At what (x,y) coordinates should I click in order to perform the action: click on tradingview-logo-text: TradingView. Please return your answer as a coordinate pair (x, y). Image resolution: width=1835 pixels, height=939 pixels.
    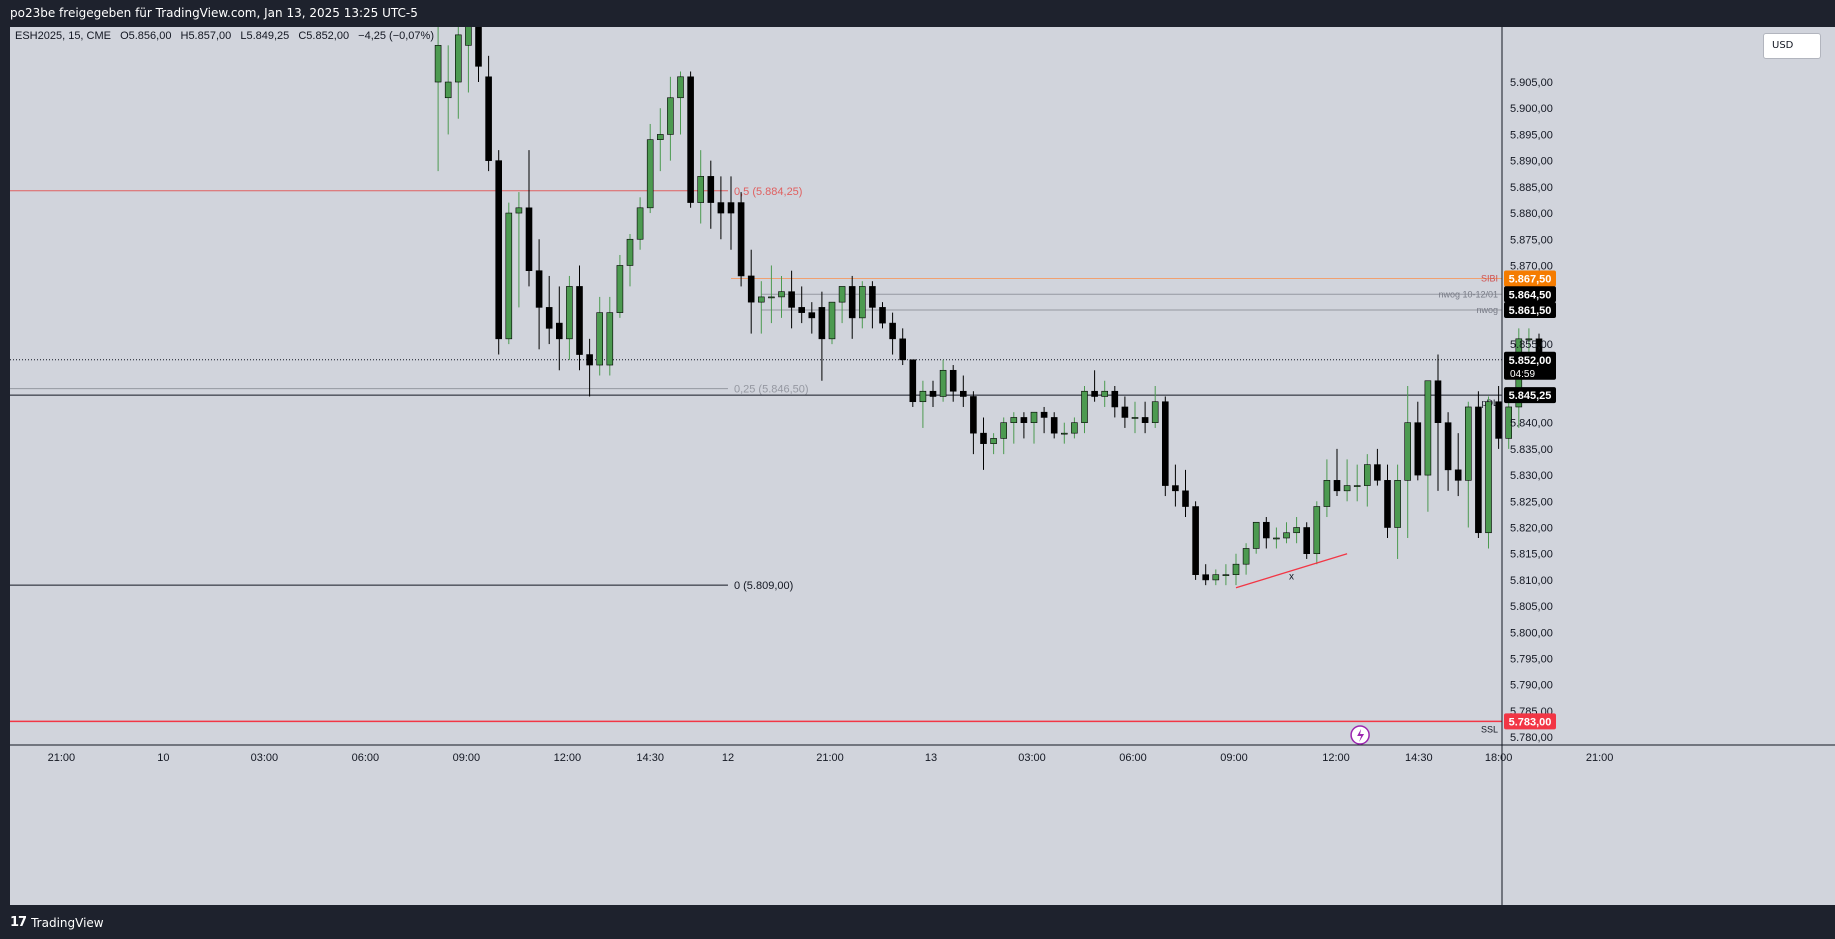
    Looking at the image, I should click on (67, 922).